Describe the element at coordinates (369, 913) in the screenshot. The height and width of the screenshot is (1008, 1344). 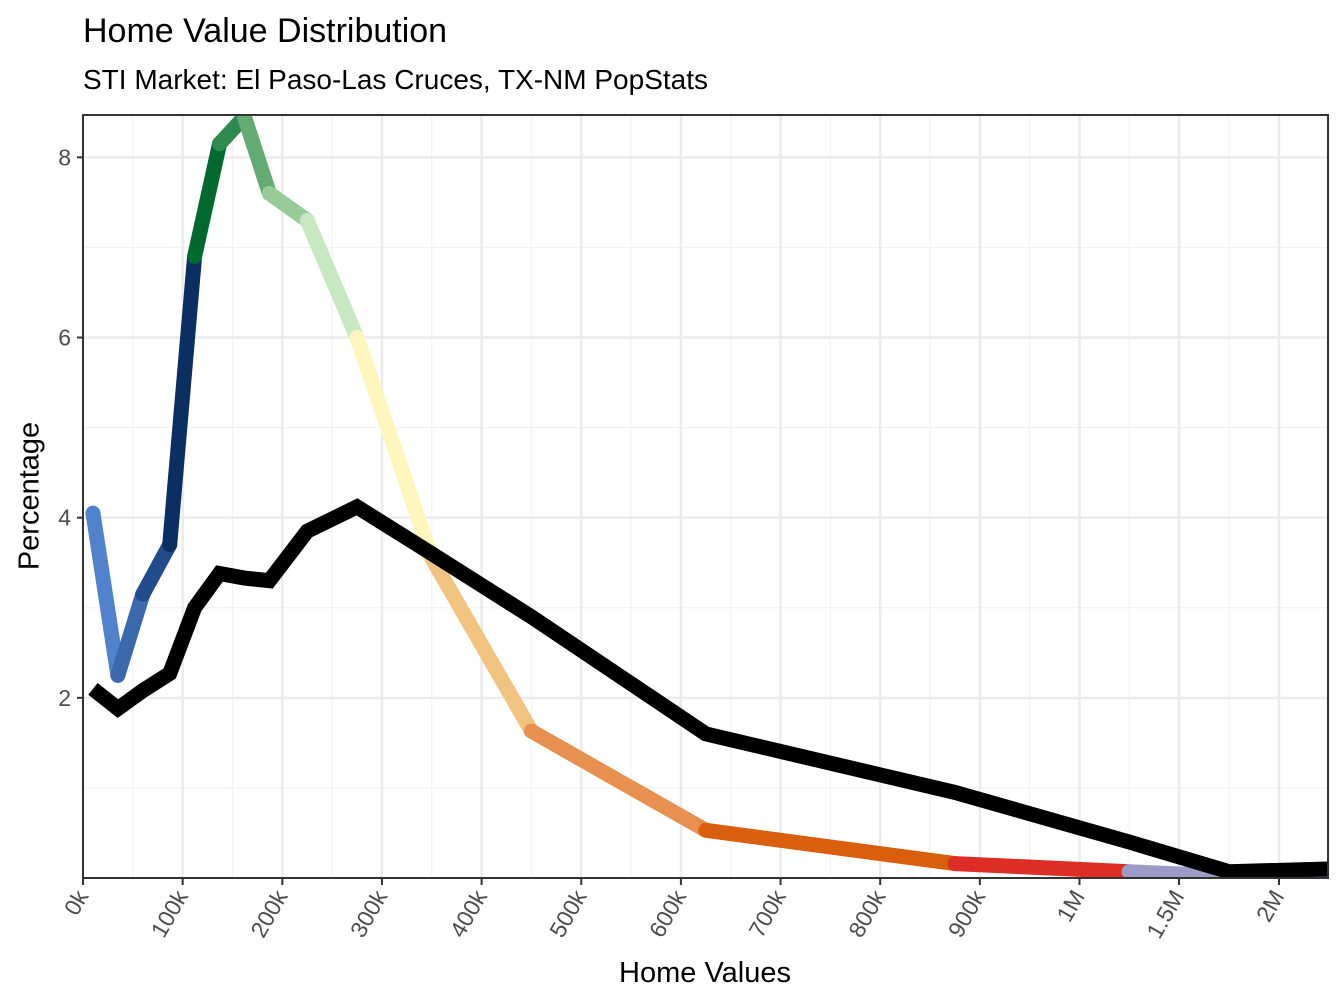
I see `x-tick-label: 300k` at that location.